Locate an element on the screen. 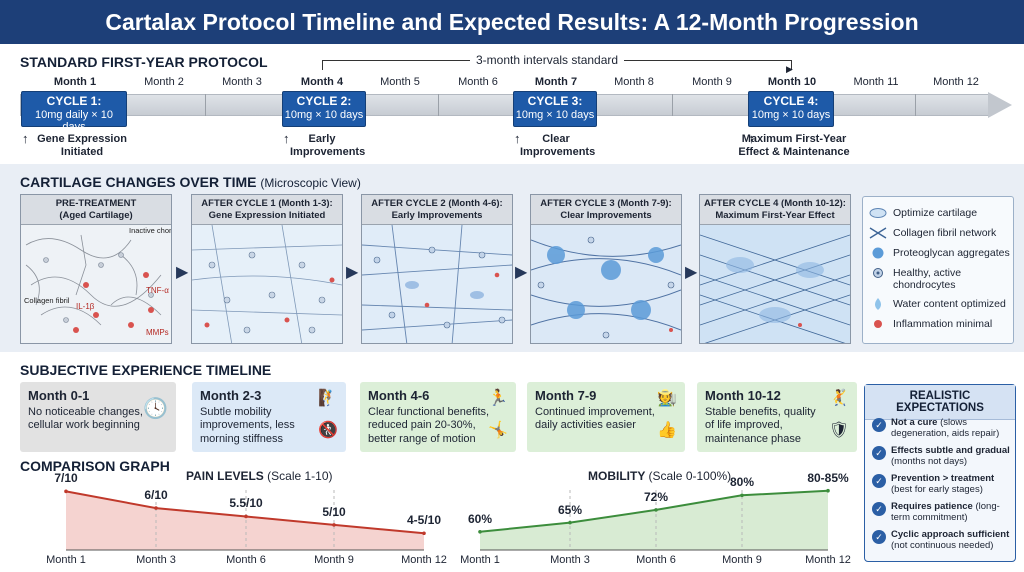 The height and width of the screenshot is (572, 1024). mobility-chart is located at coordinates (654, 519).